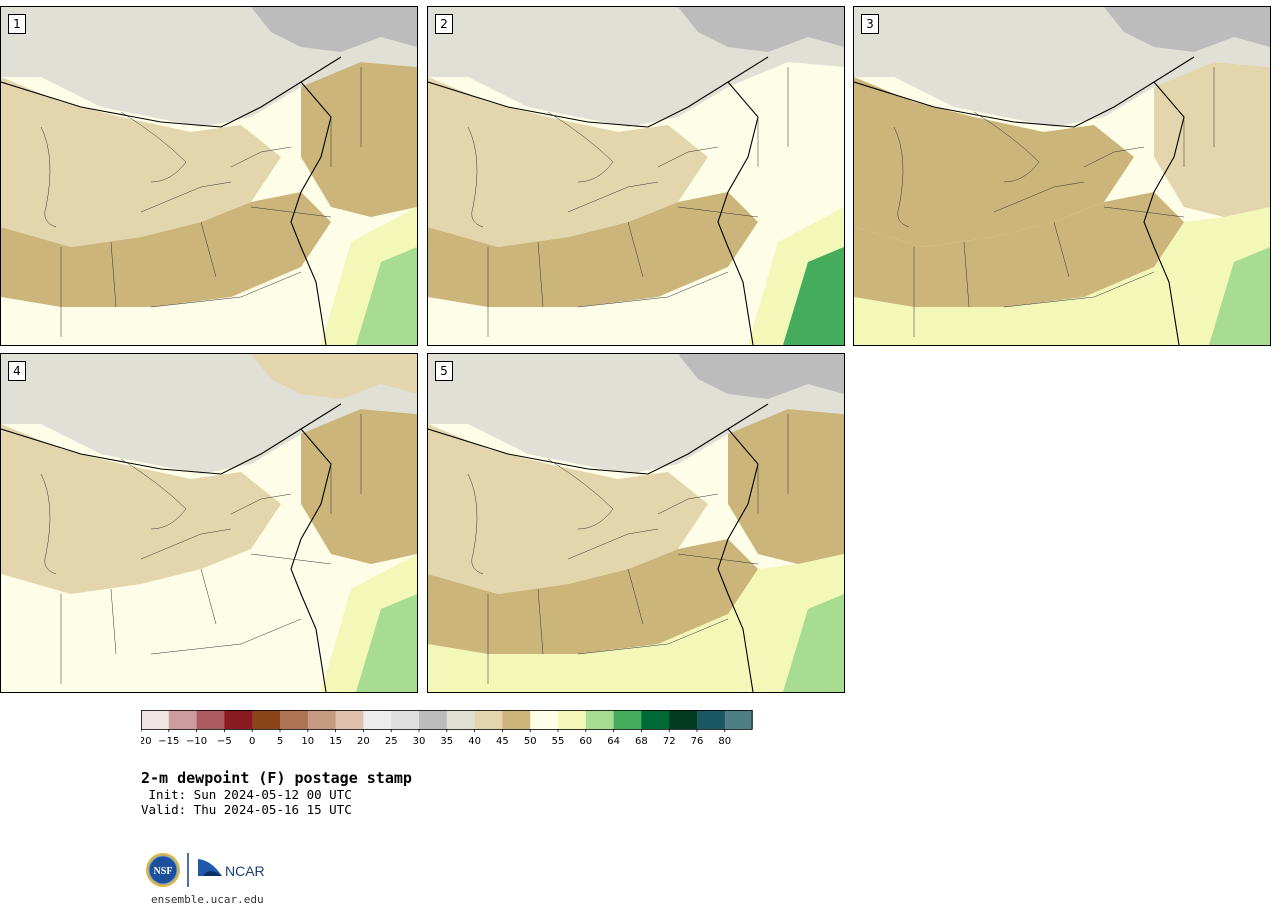  What do you see at coordinates (363, 741) in the screenshot?
I see `colorbar-tick-label: 20` at bounding box center [363, 741].